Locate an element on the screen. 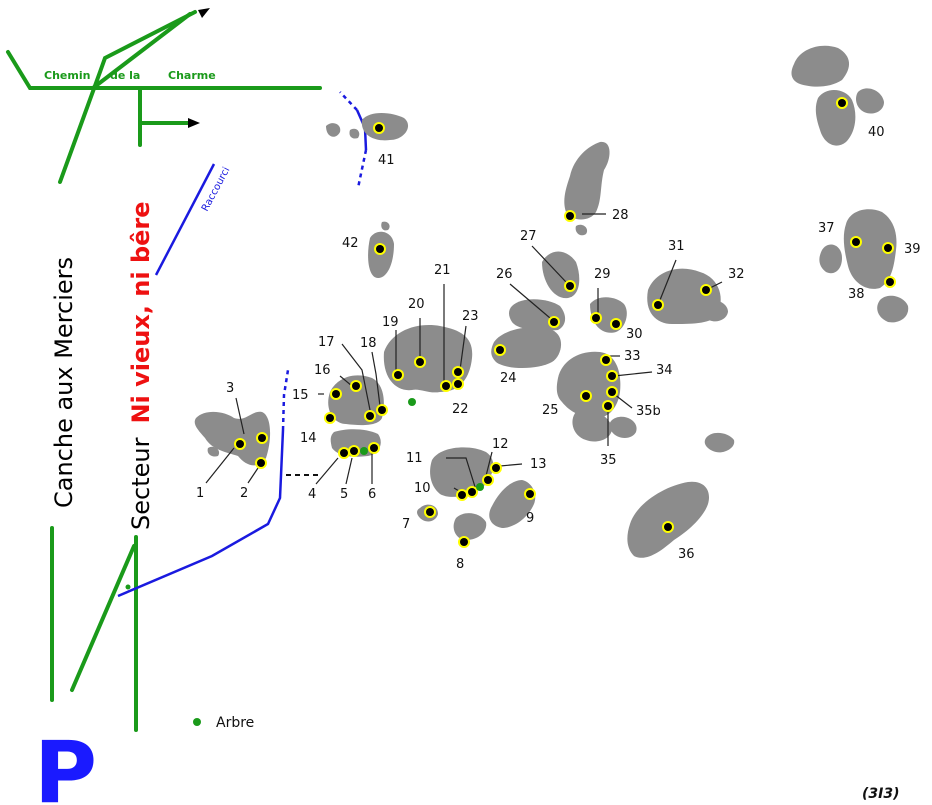  canche-label: Canche aux Merciers is located at coordinates (64, 382).